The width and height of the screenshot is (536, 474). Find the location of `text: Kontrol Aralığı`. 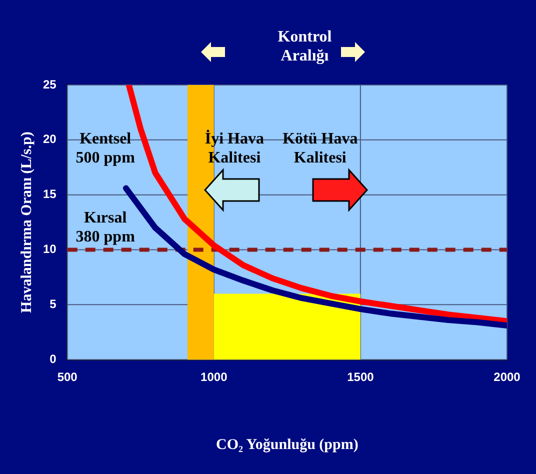

text: Kontrol Aralığı is located at coordinates (305, 46).